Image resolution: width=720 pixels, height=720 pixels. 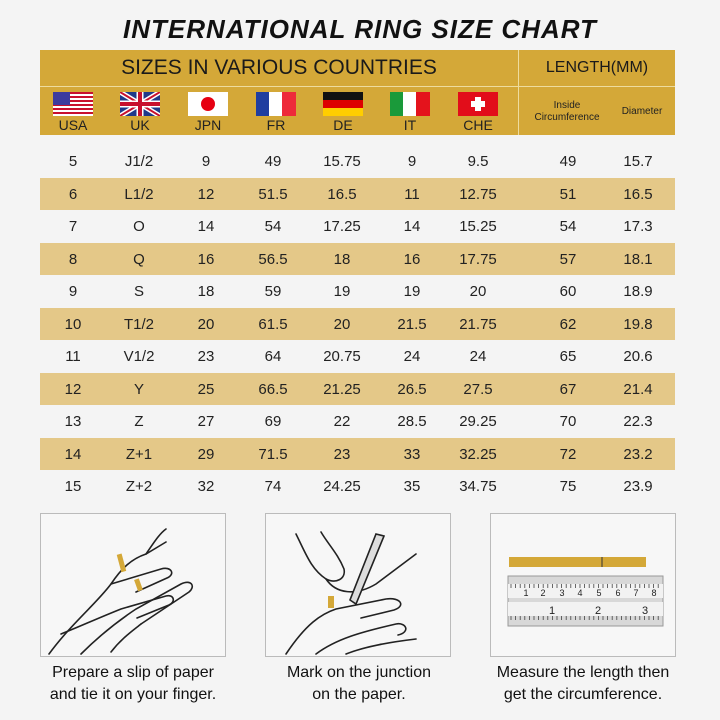 I want to click on cell-fr: 56.5, so click(x=273, y=259).